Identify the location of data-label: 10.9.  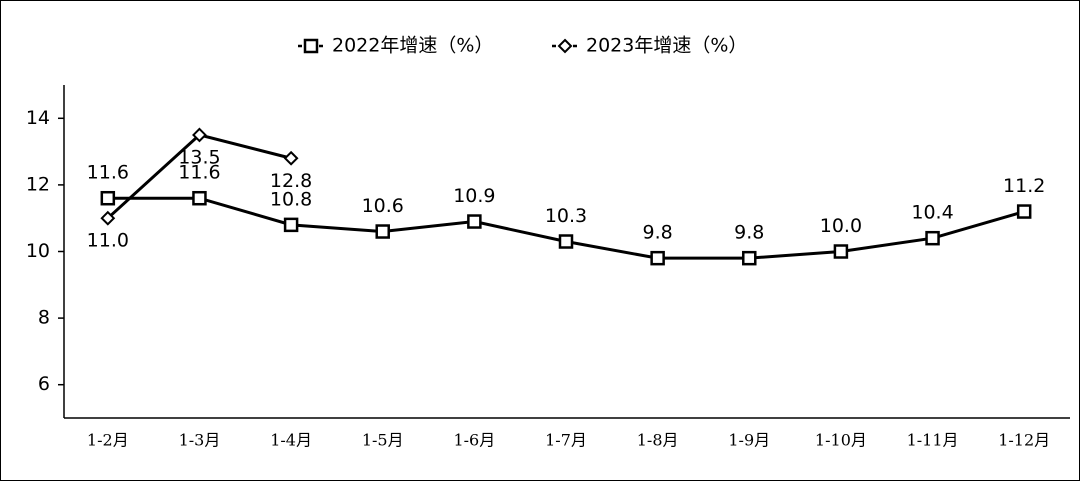
(474, 196).